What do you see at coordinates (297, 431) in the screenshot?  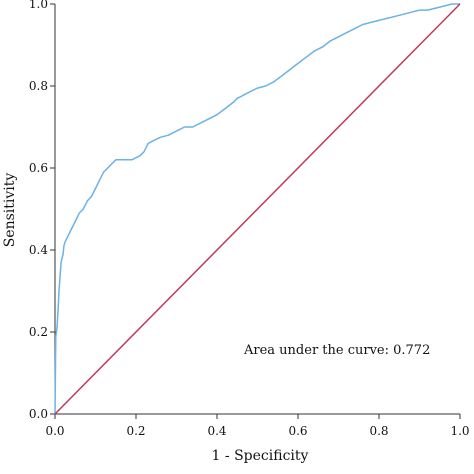 I see `x-tick-label: 0.6` at bounding box center [297, 431].